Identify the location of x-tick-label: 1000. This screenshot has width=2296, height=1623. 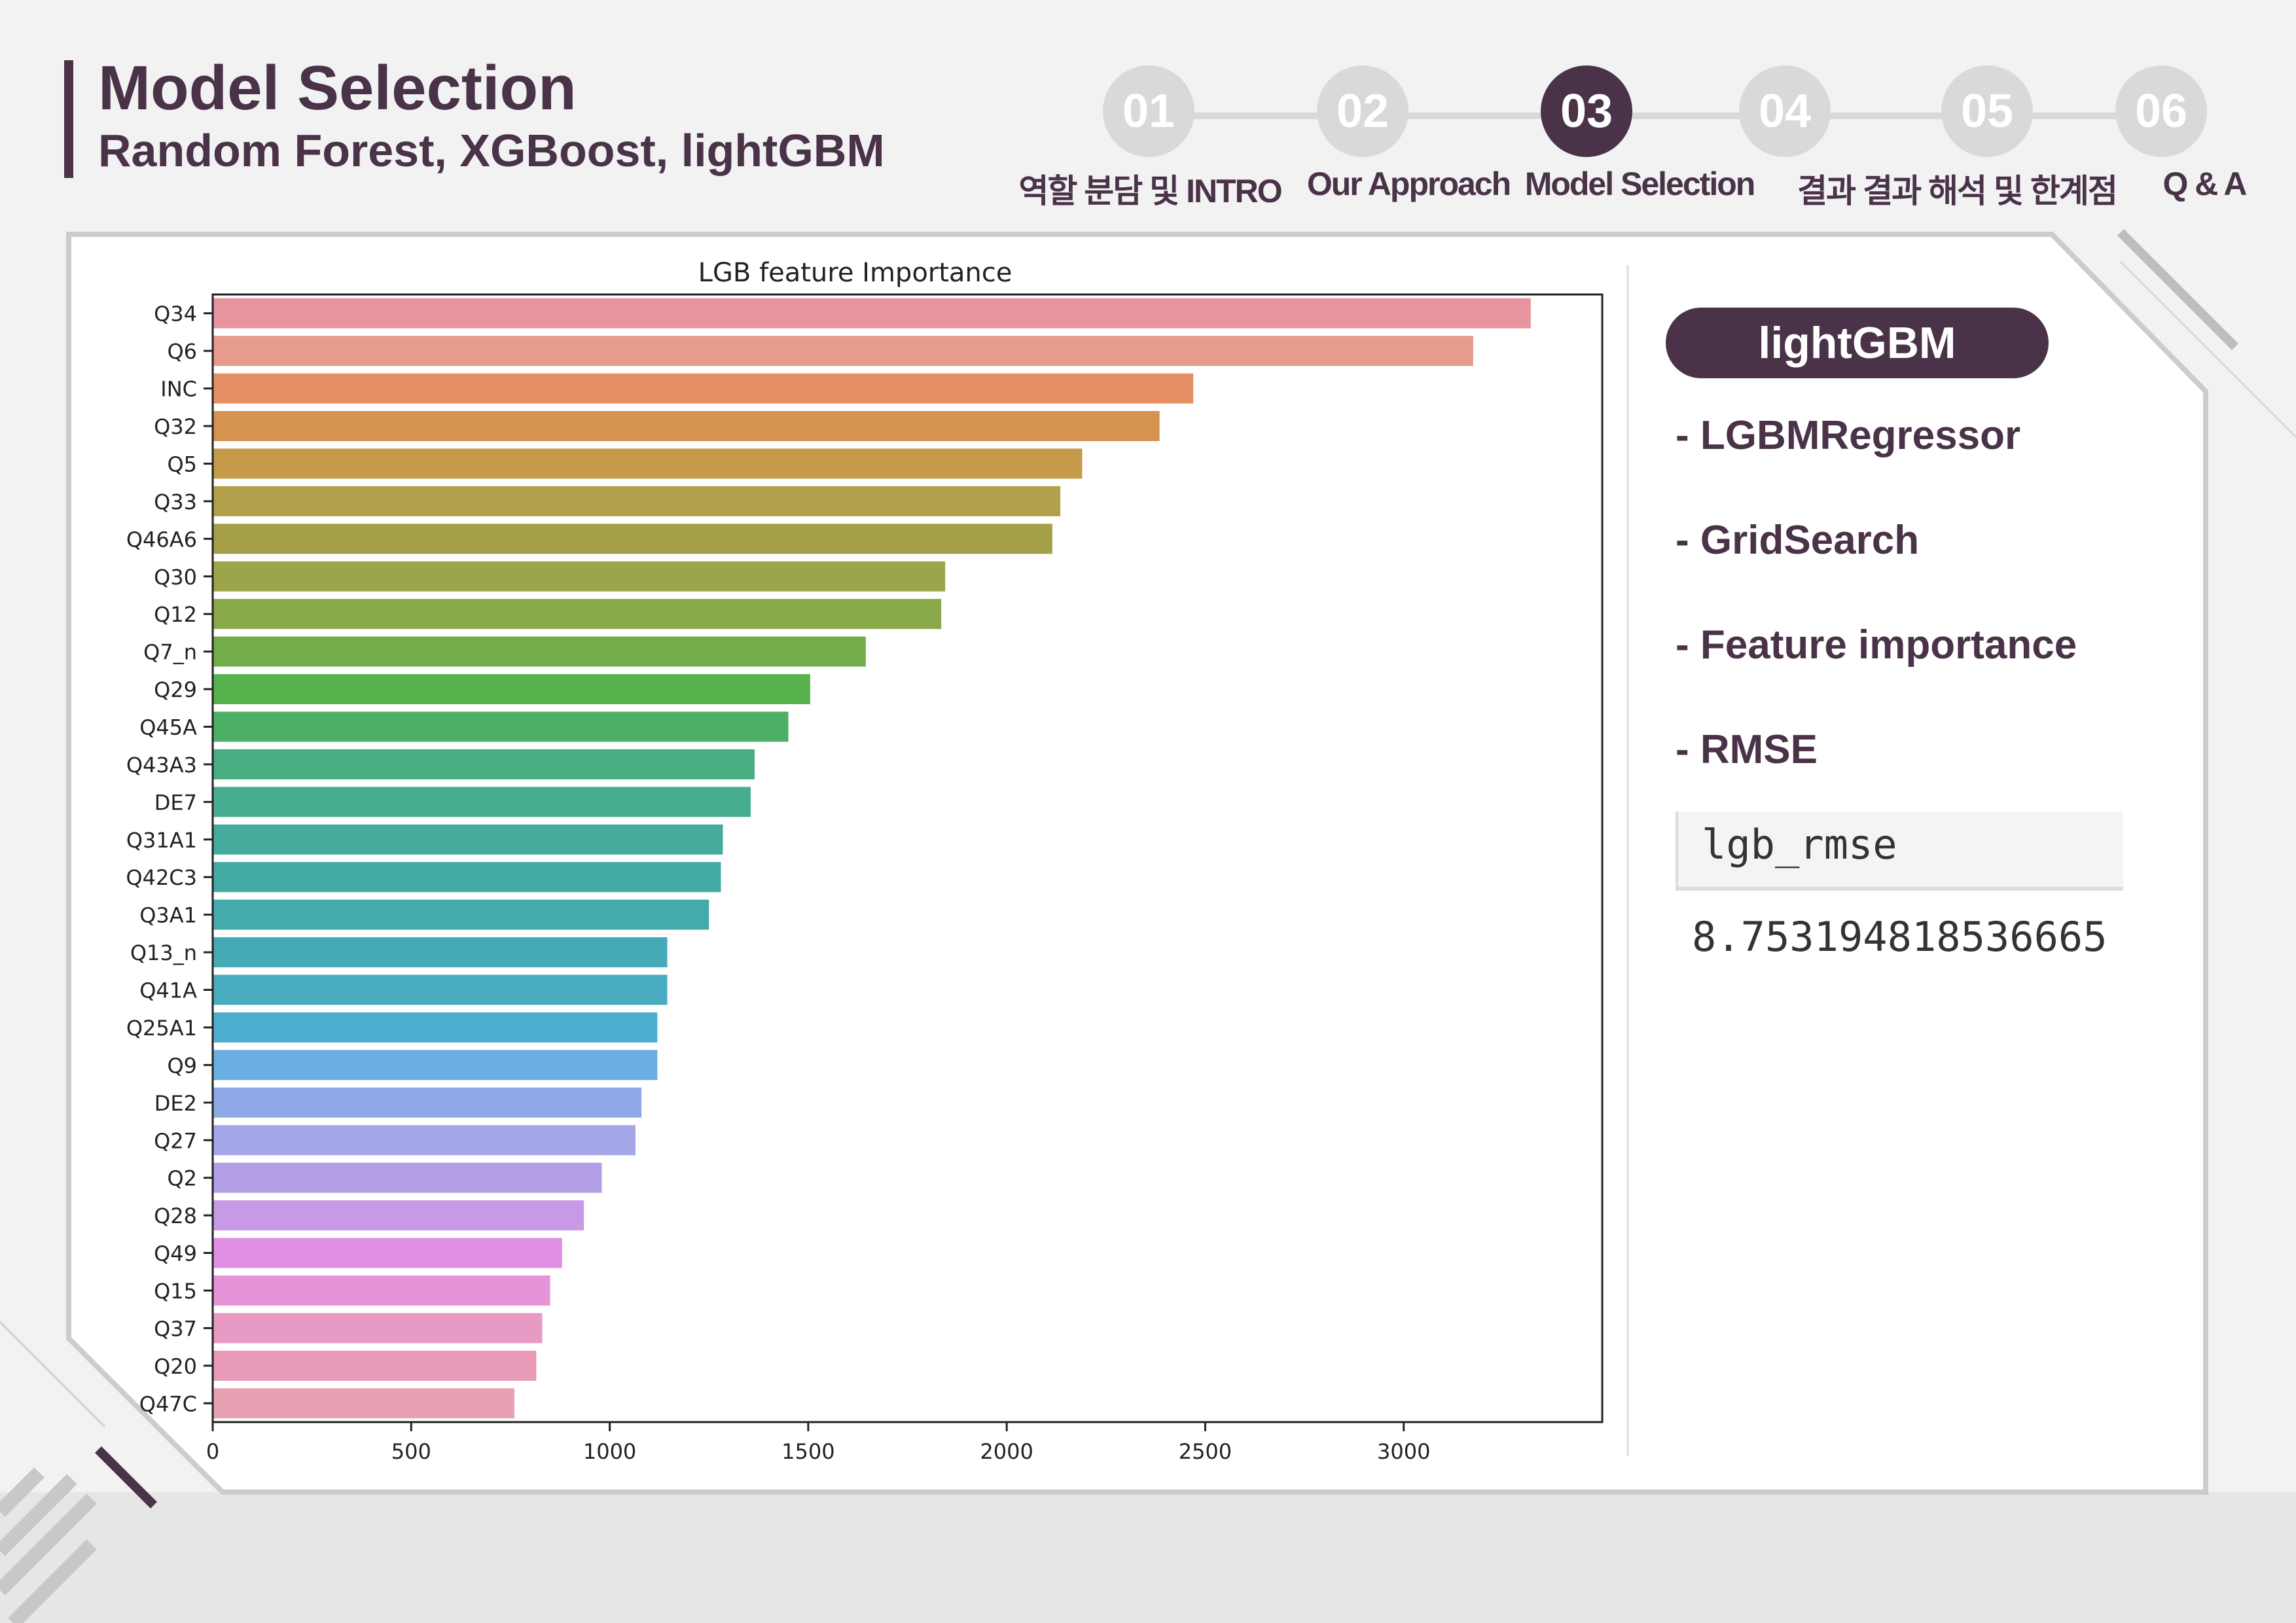
(609, 1451).